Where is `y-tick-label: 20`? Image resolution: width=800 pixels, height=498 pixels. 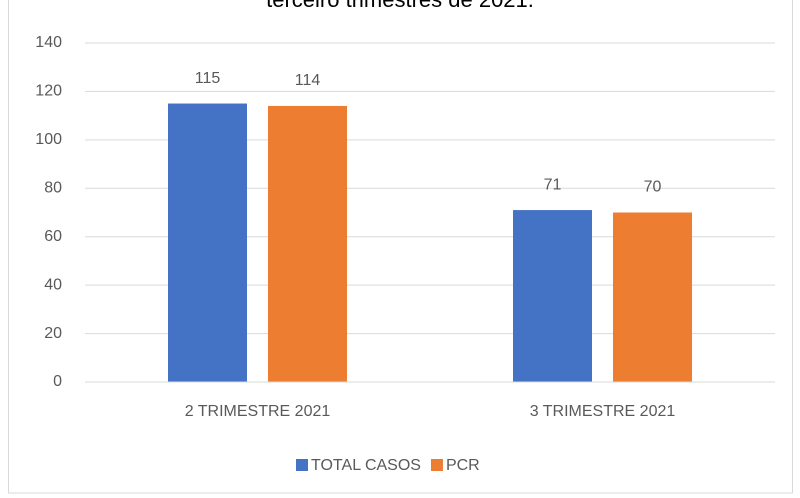 y-tick-label: 20 is located at coordinates (53, 333).